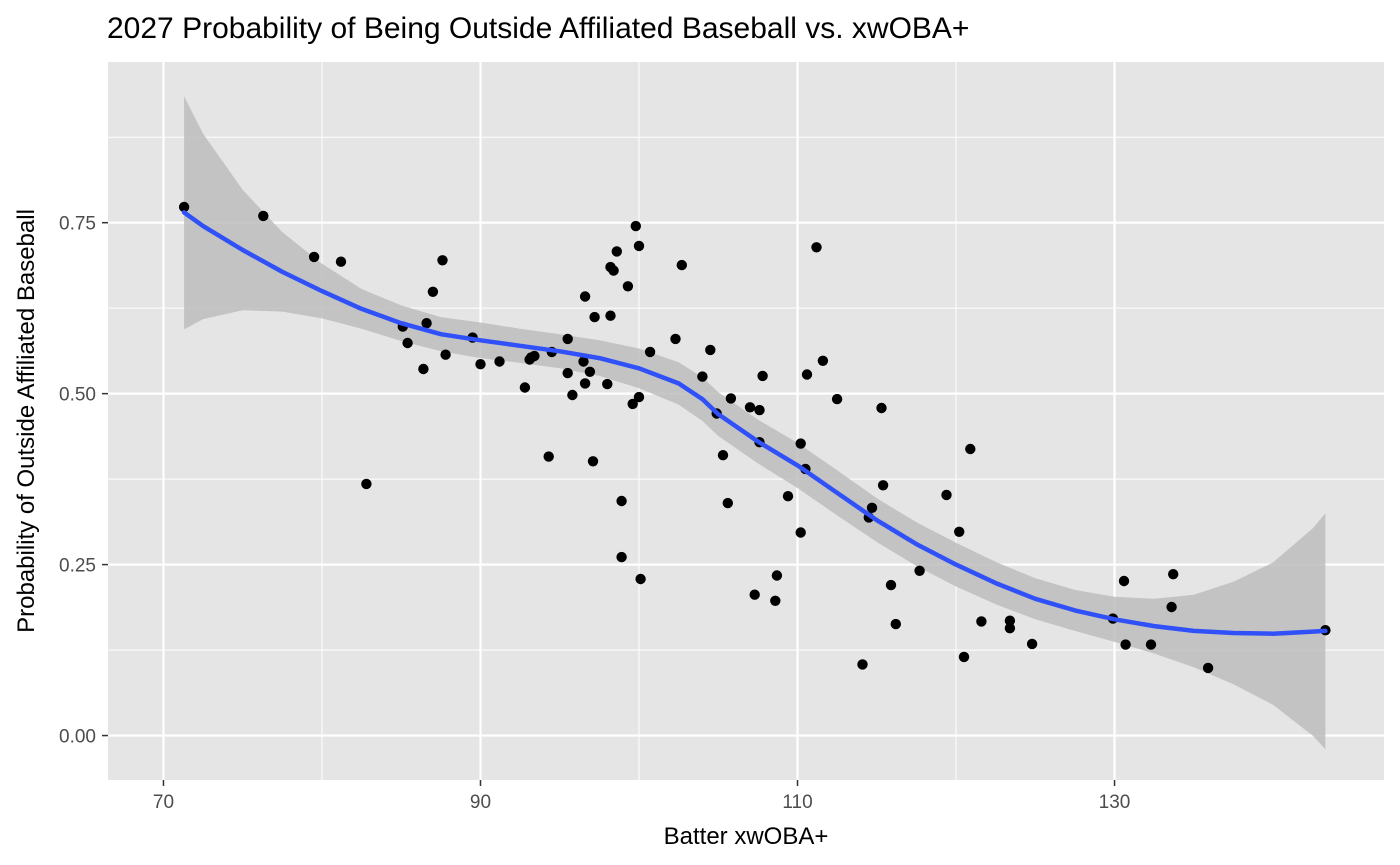 The image size is (1400, 865). I want to click on x-axis-title: Batter xwOBA+, so click(746, 836).